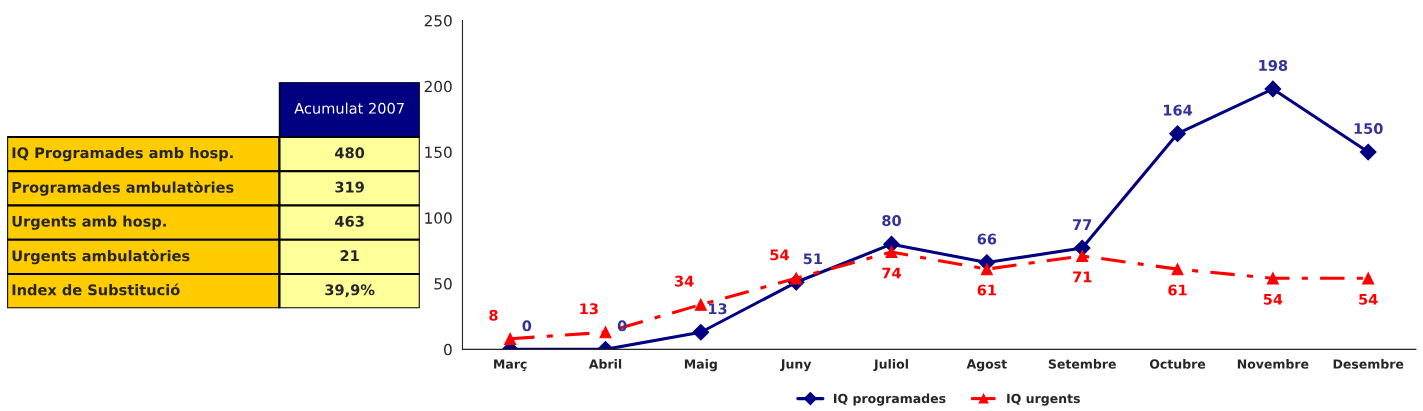  Describe the element at coordinates (123, 188) in the screenshot. I see `category-label: Programades ambulatòries` at that location.